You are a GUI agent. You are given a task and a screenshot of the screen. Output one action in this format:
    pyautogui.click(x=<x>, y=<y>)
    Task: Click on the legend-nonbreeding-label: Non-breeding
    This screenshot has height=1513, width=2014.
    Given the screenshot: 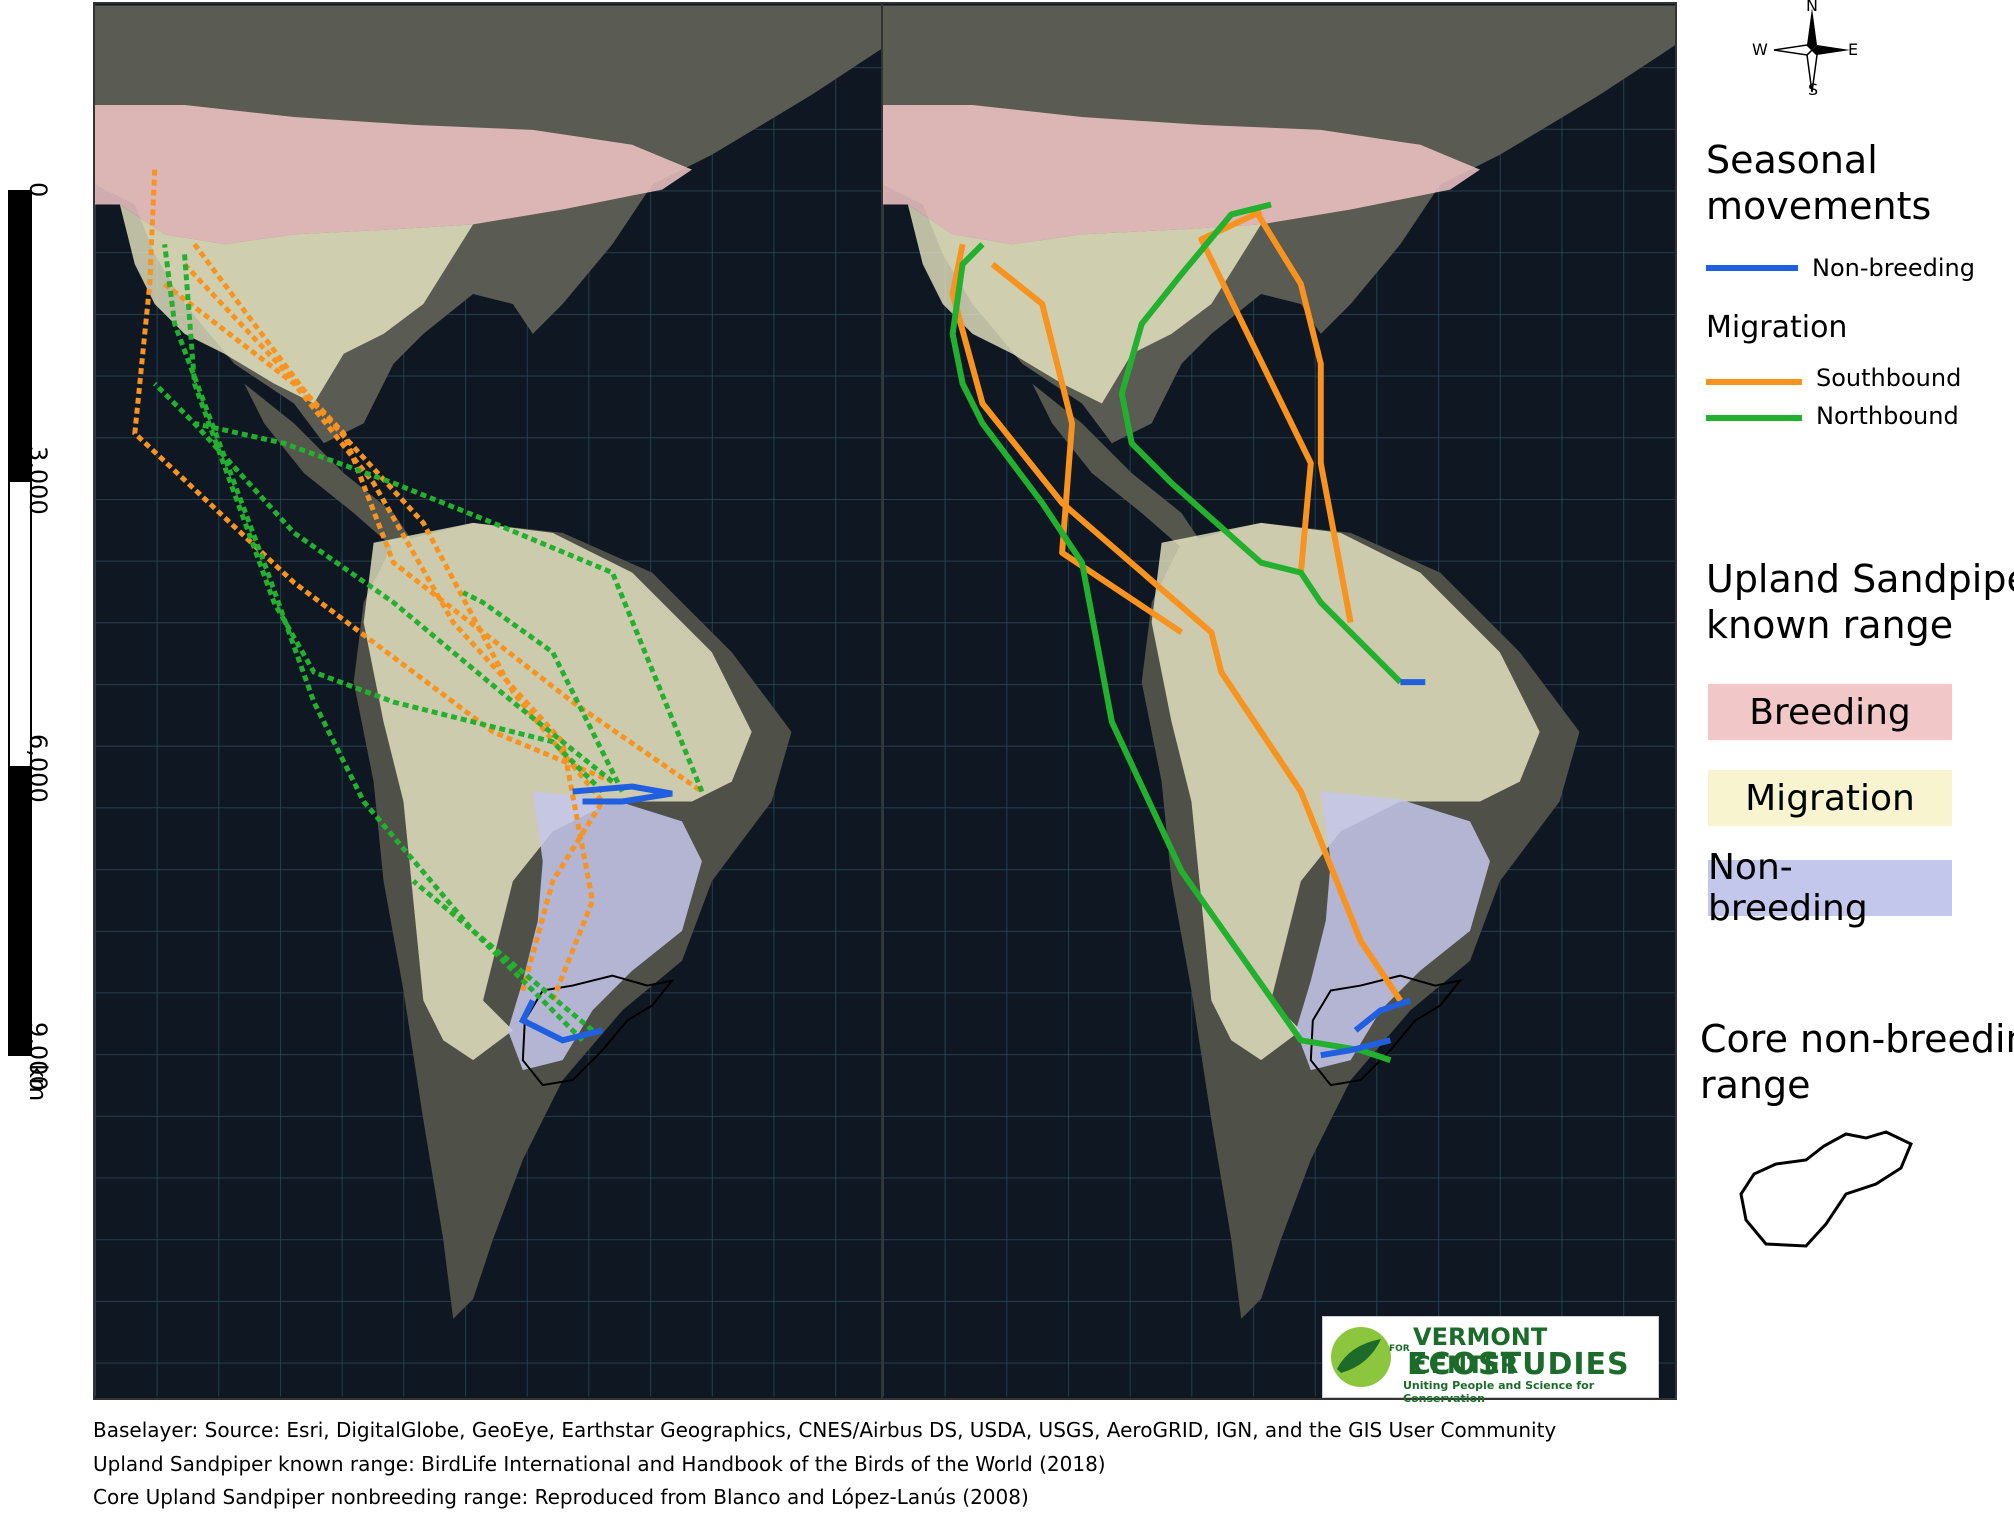 What is the action you would take?
    pyautogui.click(x=1893, y=268)
    